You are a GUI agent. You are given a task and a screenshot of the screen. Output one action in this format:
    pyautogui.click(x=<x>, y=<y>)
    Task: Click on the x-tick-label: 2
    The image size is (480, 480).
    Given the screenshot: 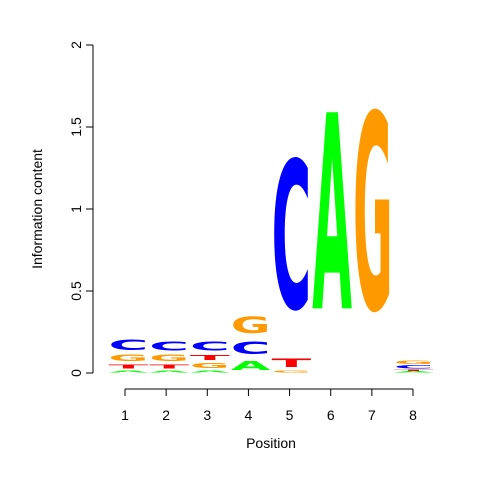 What is the action you would take?
    pyautogui.click(x=166, y=415)
    